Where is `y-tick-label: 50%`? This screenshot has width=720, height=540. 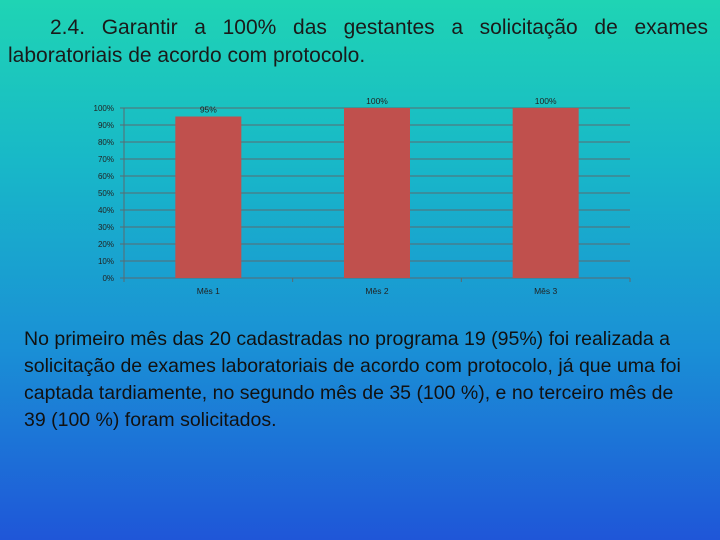 y-tick-label: 50% is located at coordinates (106, 193).